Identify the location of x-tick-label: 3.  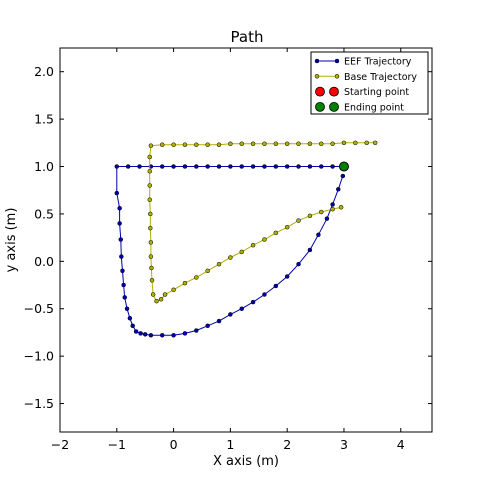
(344, 444).